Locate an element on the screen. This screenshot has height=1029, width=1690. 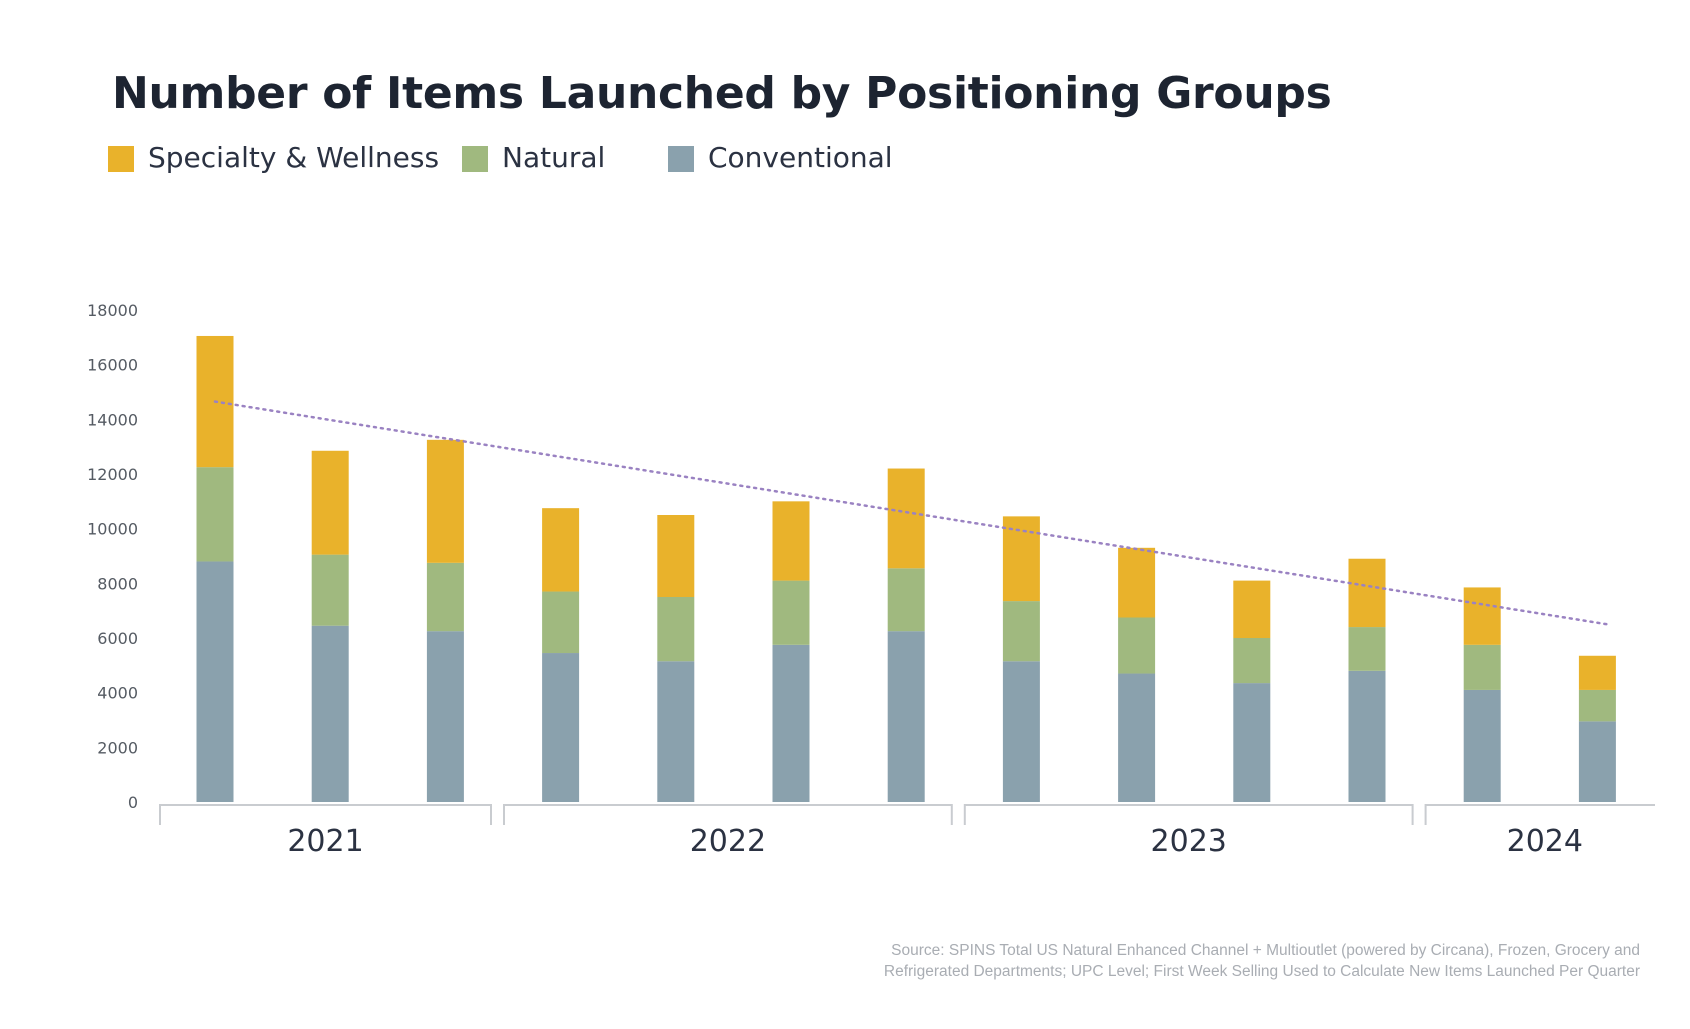
legend-label-specialty-wellness: Specialty & Wellness is located at coordinates (294, 157).